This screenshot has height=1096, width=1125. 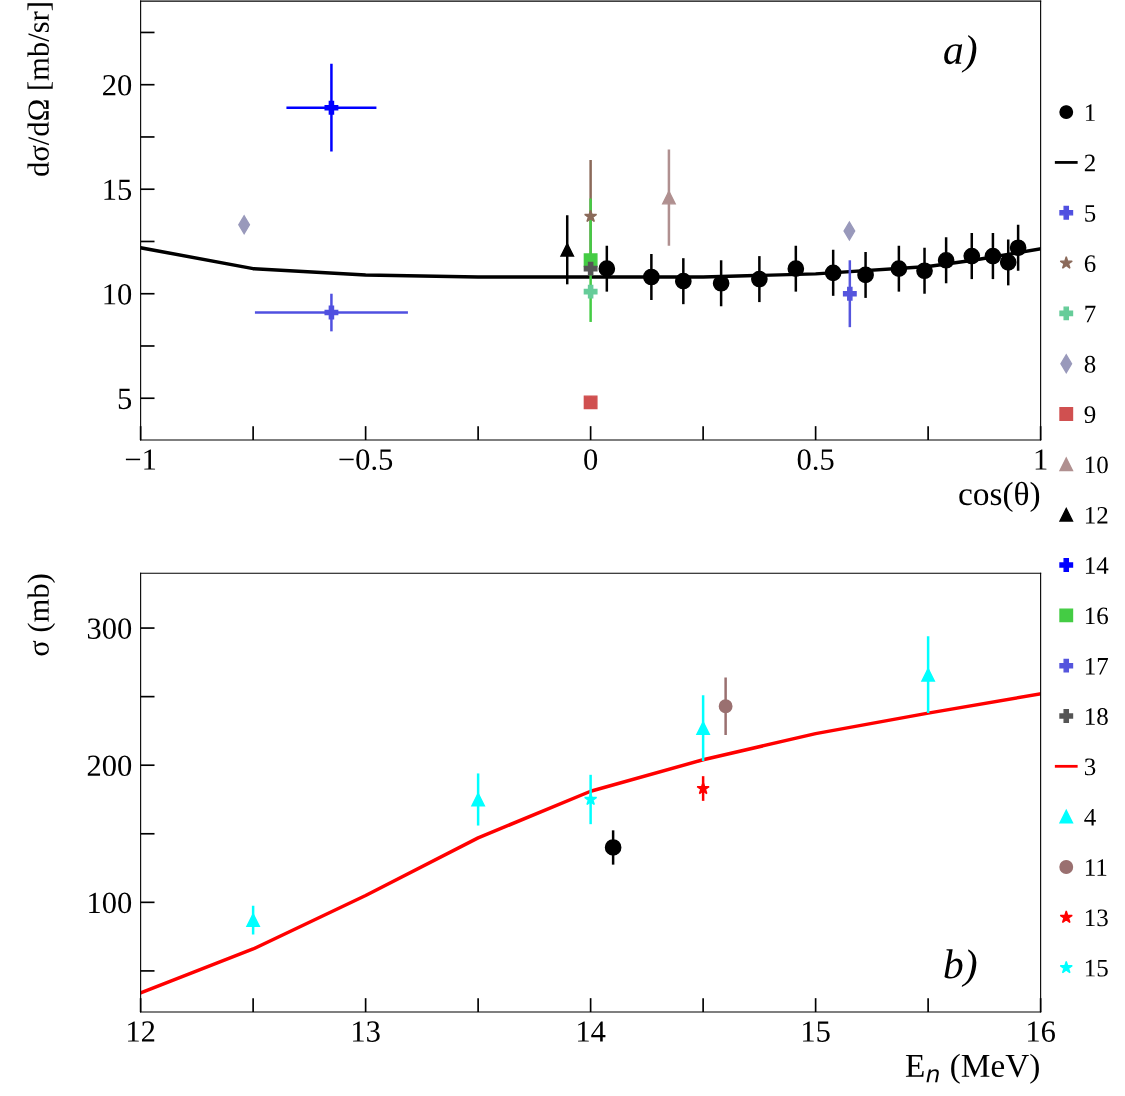 What do you see at coordinates (1090, 817) in the screenshot?
I see `legend-label: 4` at bounding box center [1090, 817].